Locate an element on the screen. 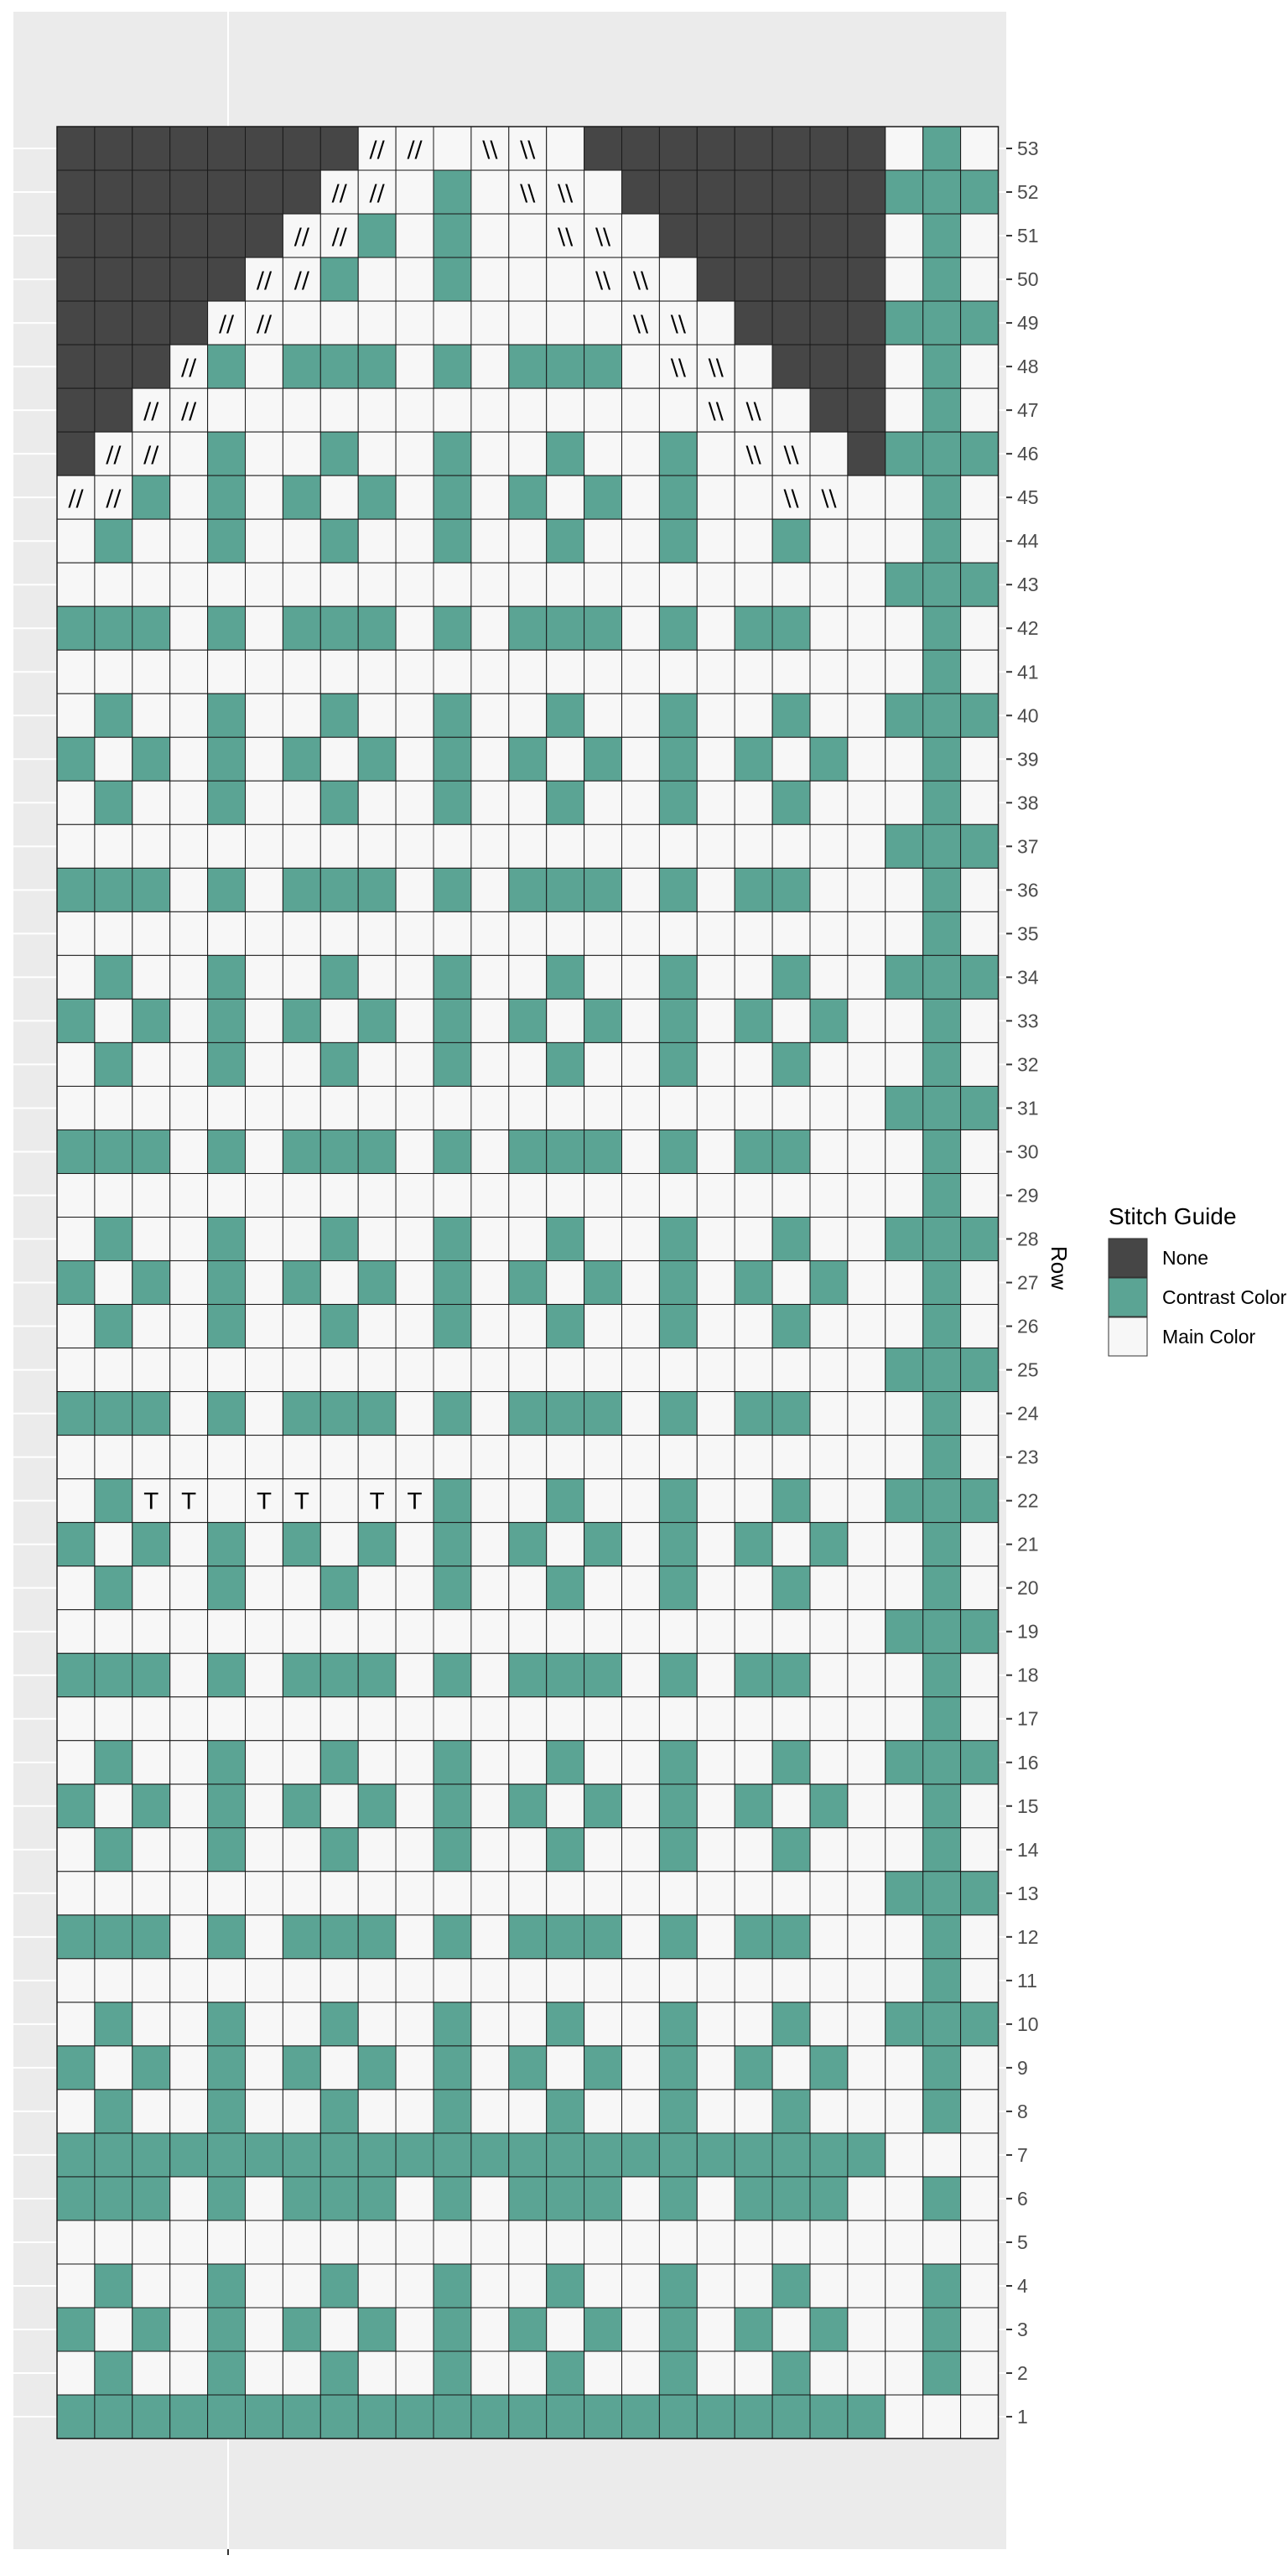 The image size is (1288, 2576). y-tick-label: 33 is located at coordinates (1028, 1020).